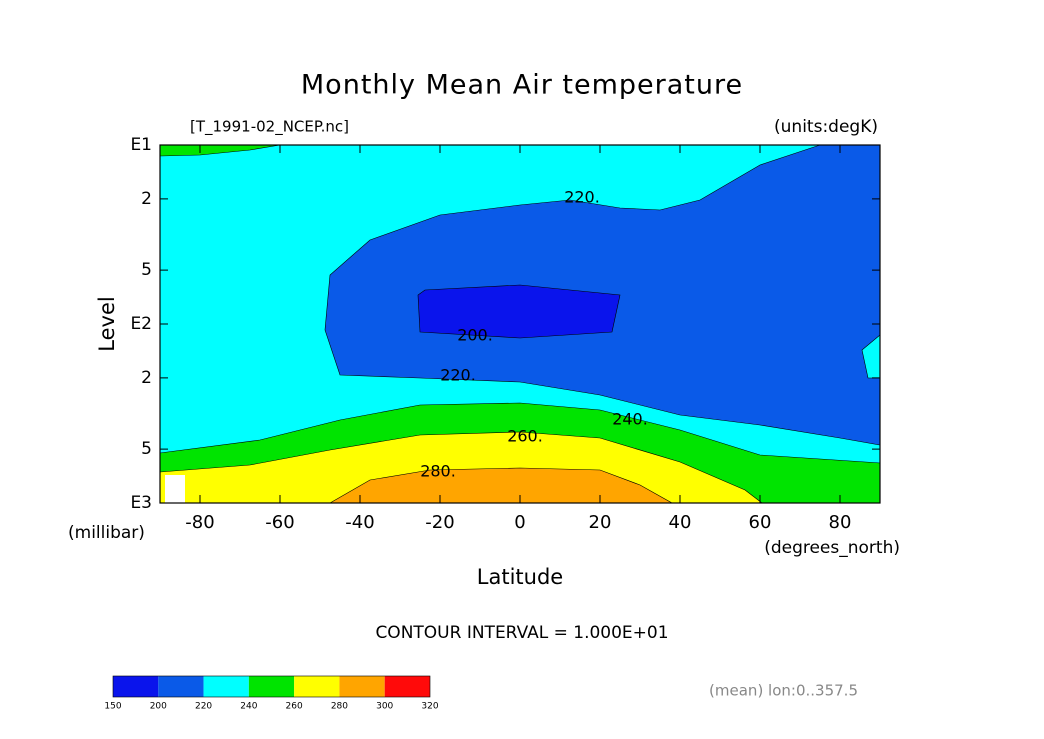 This screenshot has width=1044, height=739. What do you see at coordinates (520, 577) in the screenshot?
I see `x-axis-label: Latitude` at bounding box center [520, 577].